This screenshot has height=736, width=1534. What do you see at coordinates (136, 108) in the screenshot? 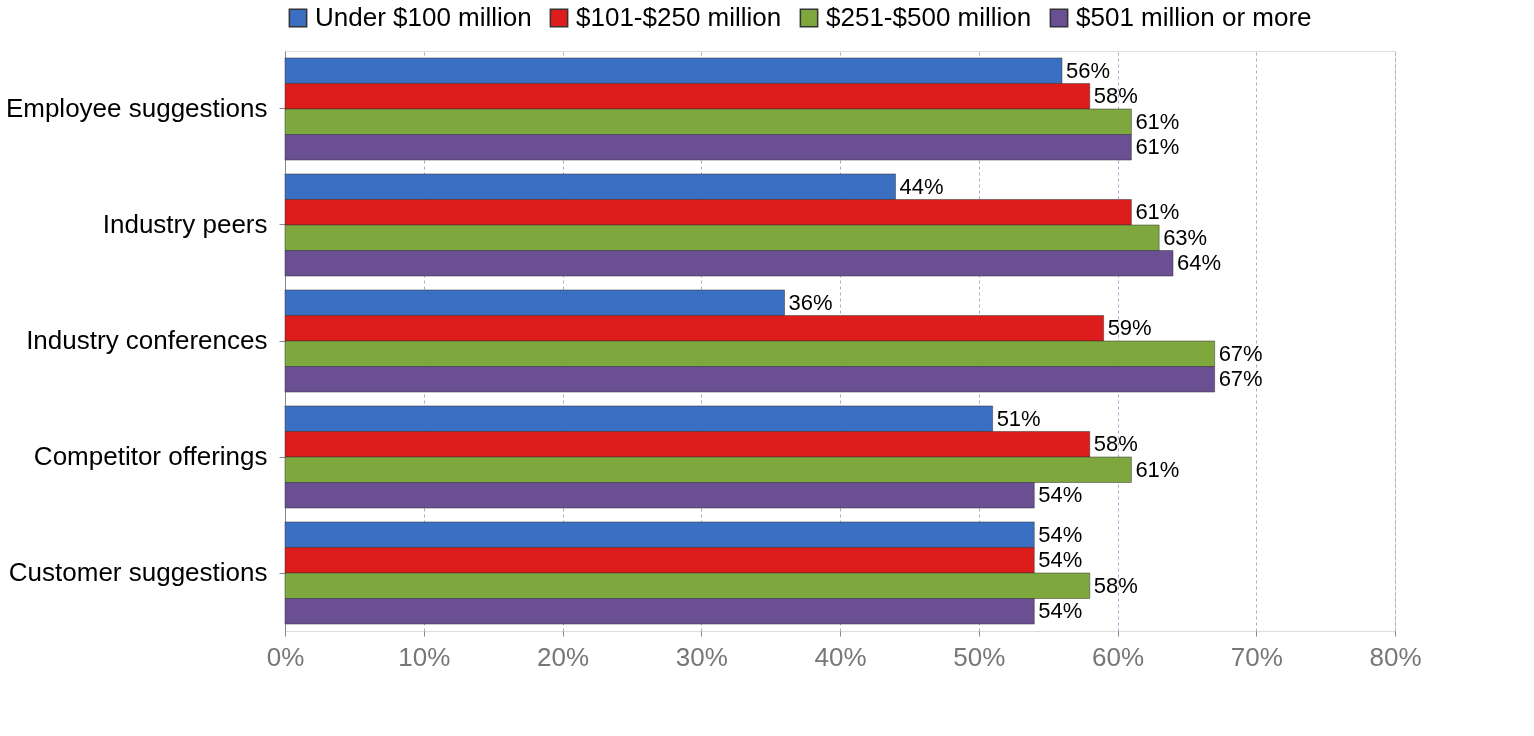
I see `y-tick-label: Employee suggestions` at bounding box center [136, 108].